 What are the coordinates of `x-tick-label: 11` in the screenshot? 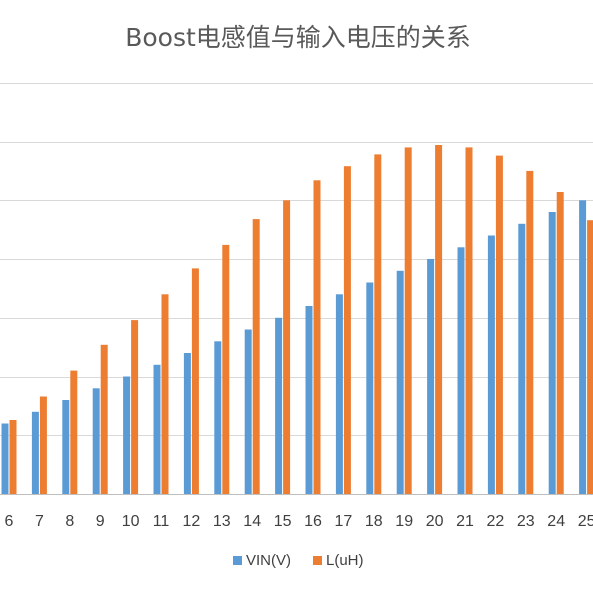 It's located at (161, 521).